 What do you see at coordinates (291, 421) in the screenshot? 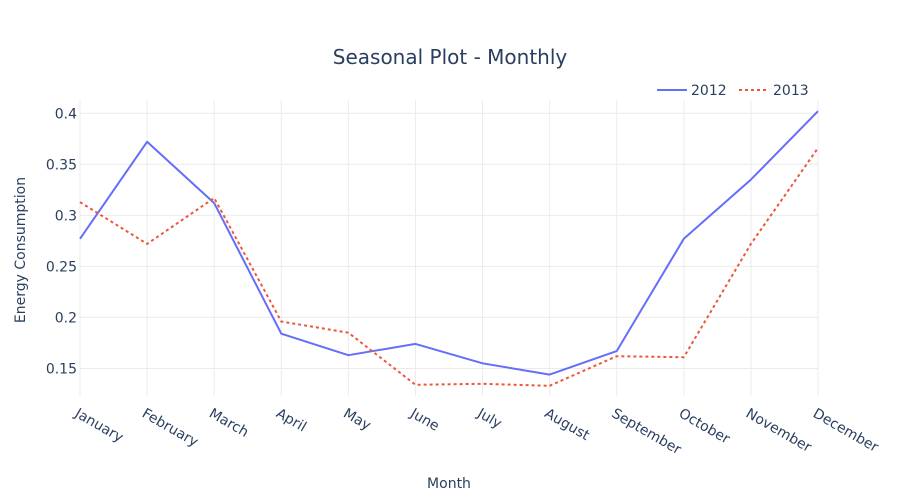
I see `x-tick-label: April` at bounding box center [291, 421].